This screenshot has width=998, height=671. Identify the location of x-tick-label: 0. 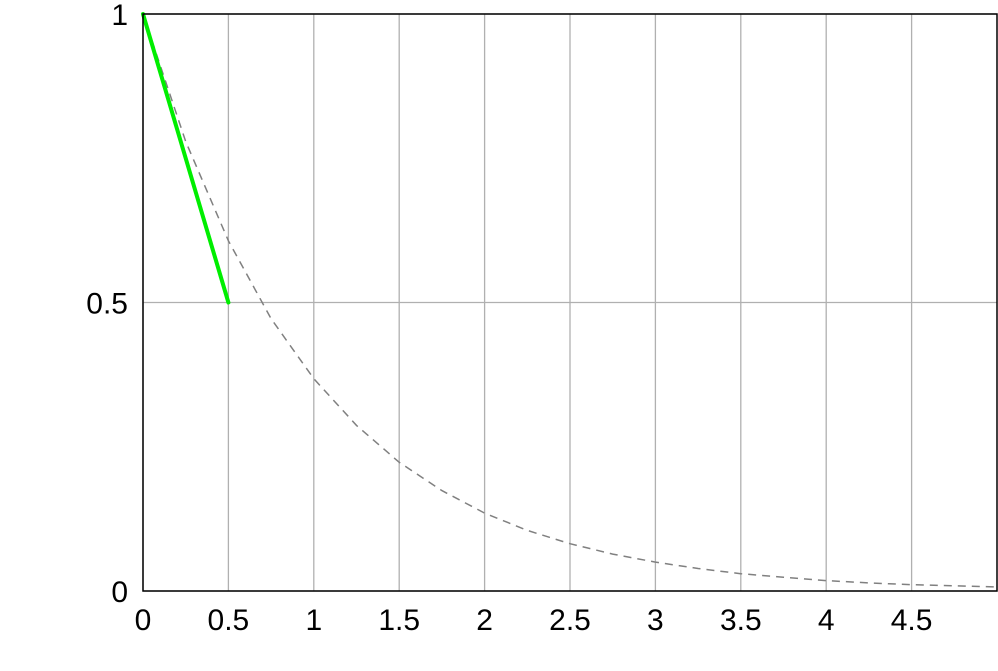
(143, 620).